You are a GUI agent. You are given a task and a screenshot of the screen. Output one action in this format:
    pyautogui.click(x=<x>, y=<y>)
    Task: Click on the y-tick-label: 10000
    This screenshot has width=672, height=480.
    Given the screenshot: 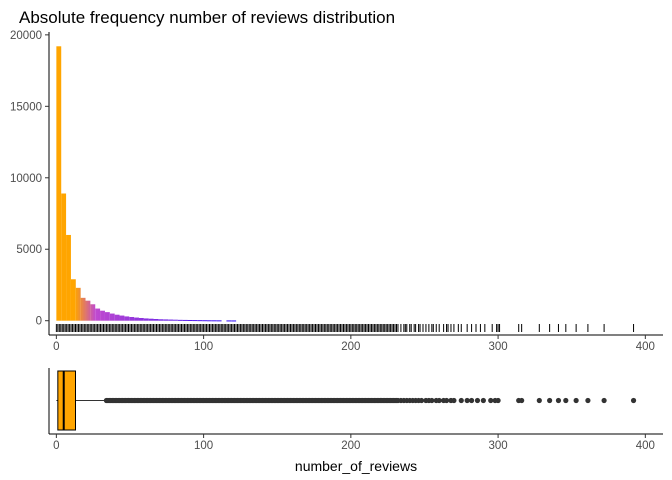 What is the action you would take?
    pyautogui.click(x=26, y=179)
    